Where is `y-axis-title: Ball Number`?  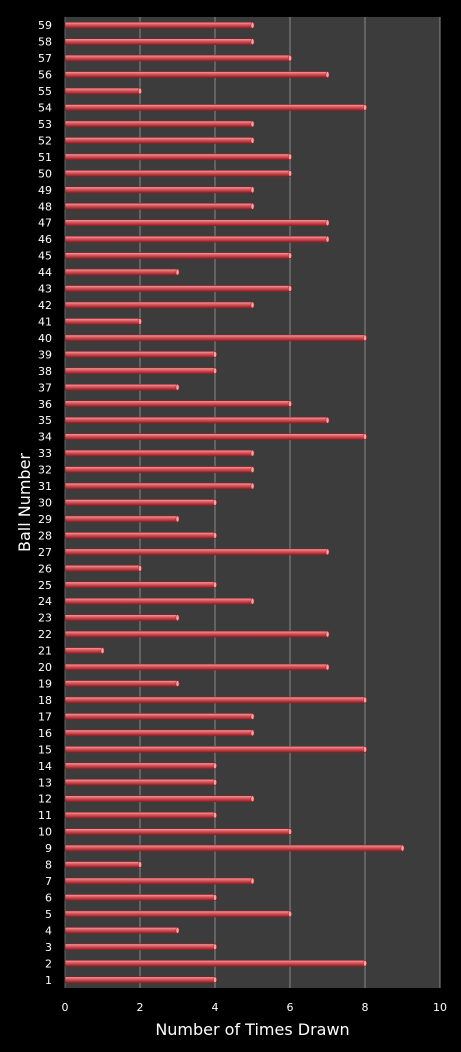 y-axis-title: Ball Number is located at coordinates (24, 502).